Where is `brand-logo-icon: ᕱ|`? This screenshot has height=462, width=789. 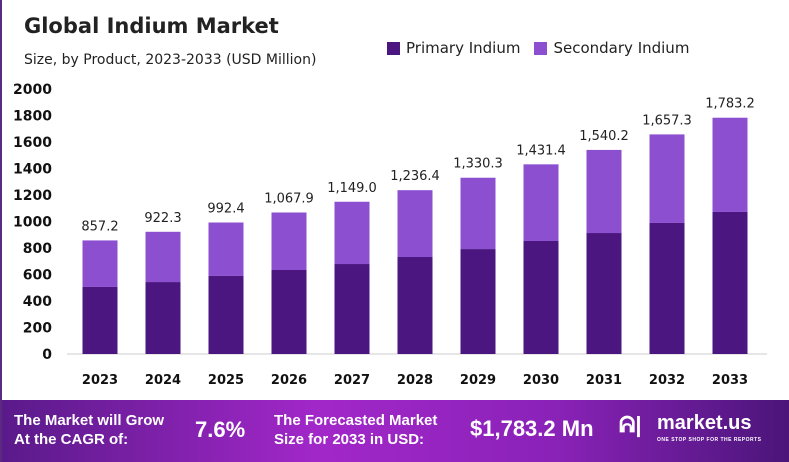
brand-logo-icon: ᕱ| is located at coordinates (630, 424).